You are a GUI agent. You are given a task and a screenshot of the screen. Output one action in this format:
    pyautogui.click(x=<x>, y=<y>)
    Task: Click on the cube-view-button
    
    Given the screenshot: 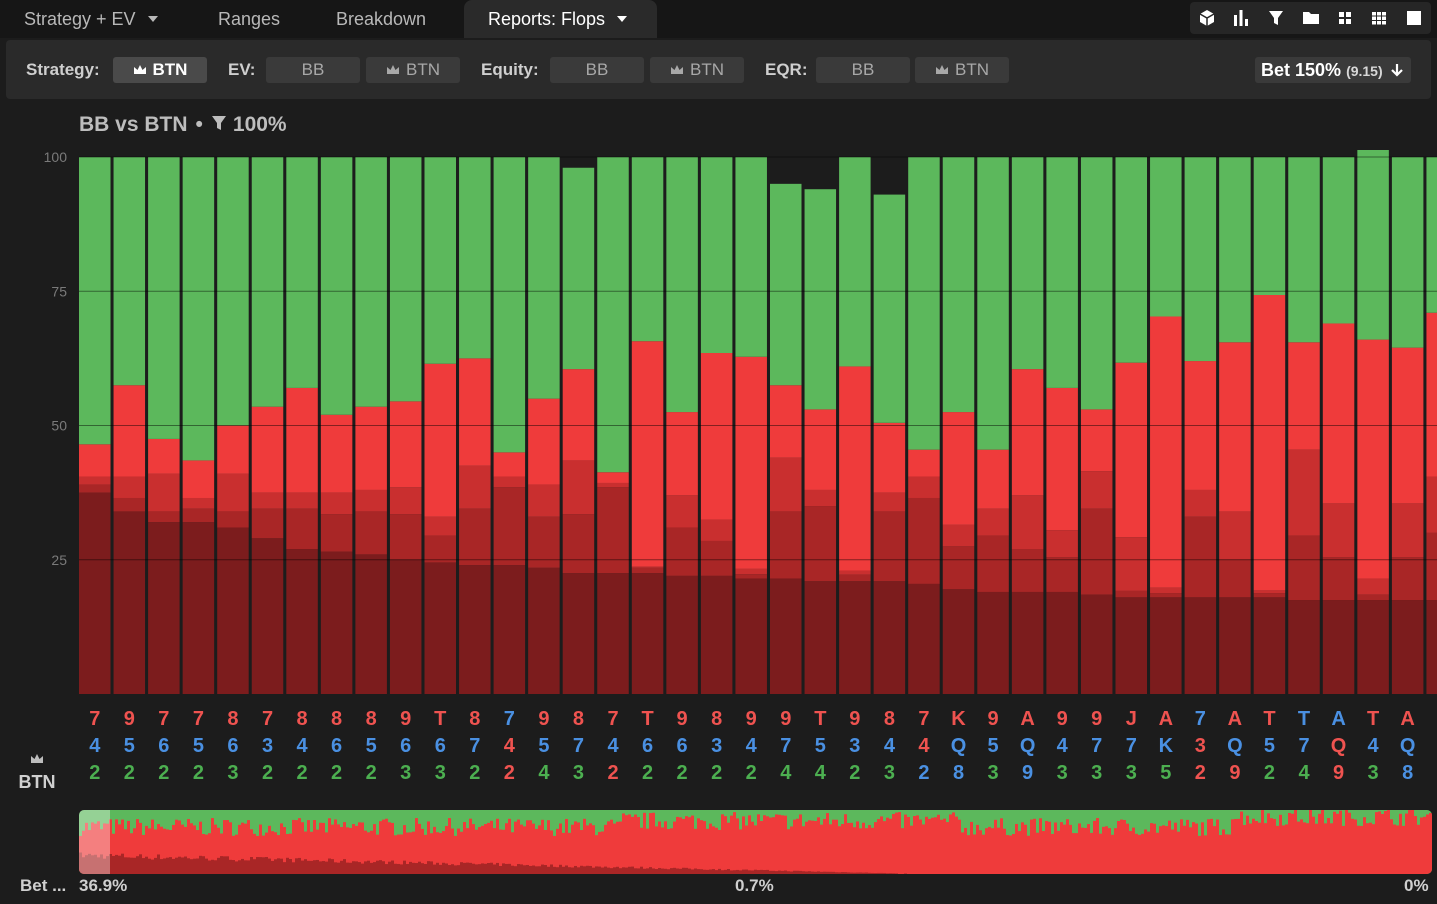 What is the action you would take?
    pyautogui.click(x=1207, y=18)
    